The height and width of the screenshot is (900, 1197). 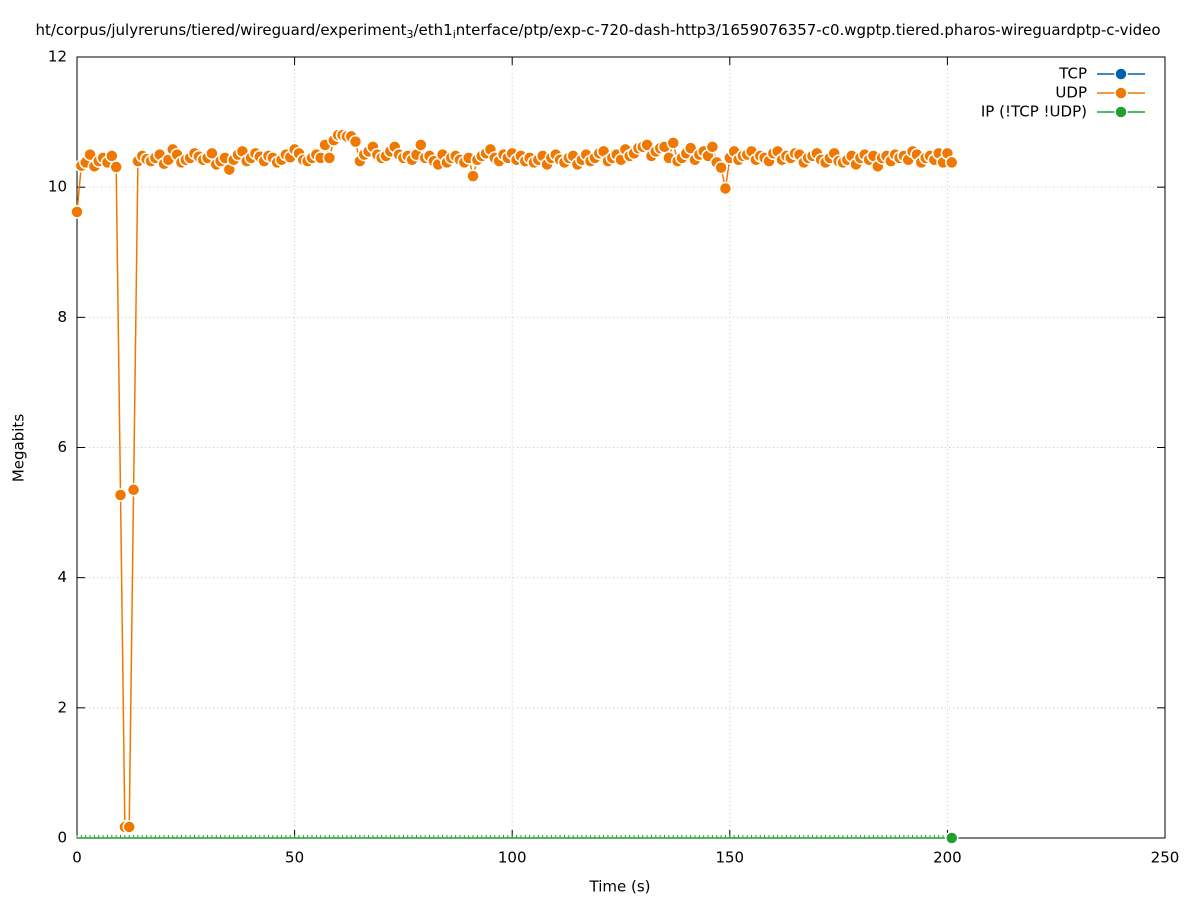 I want to click on x-tick-label: 200, so click(x=947, y=858).